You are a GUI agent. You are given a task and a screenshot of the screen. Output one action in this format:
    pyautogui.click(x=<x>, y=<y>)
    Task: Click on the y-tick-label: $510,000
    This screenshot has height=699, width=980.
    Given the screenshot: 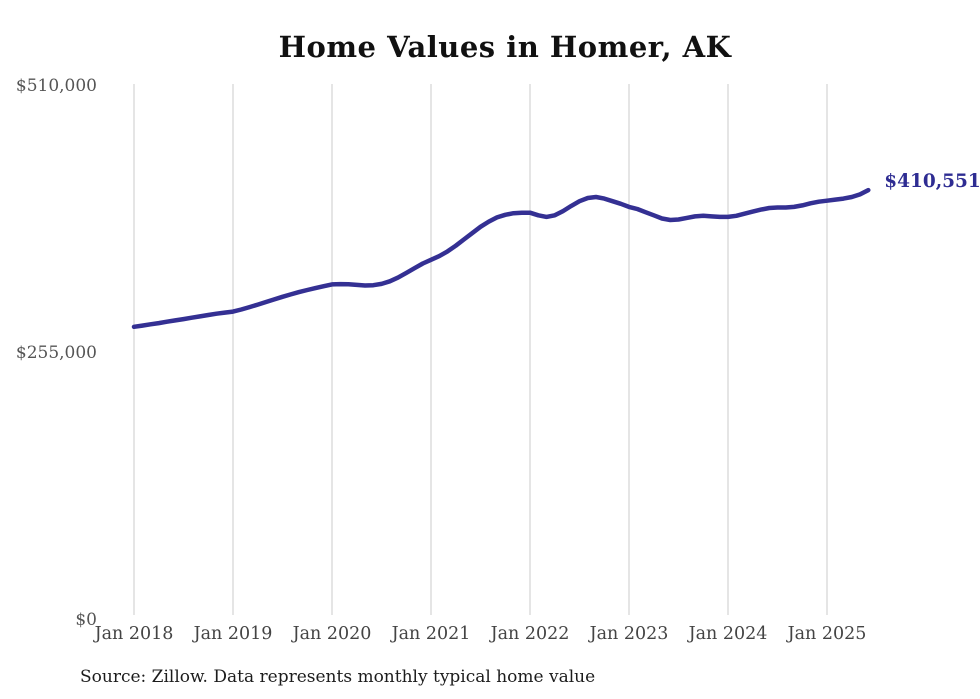 What is the action you would take?
    pyautogui.click(x=56, y=86)
    